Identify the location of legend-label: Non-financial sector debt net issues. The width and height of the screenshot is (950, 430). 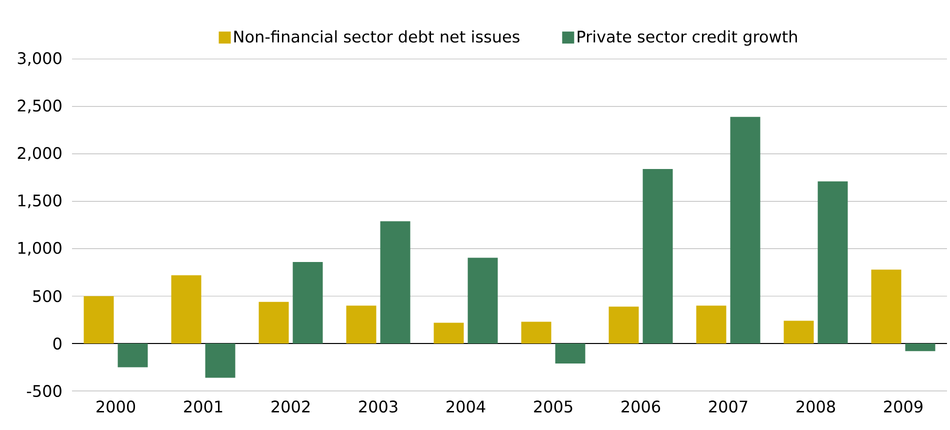
(377, 36).